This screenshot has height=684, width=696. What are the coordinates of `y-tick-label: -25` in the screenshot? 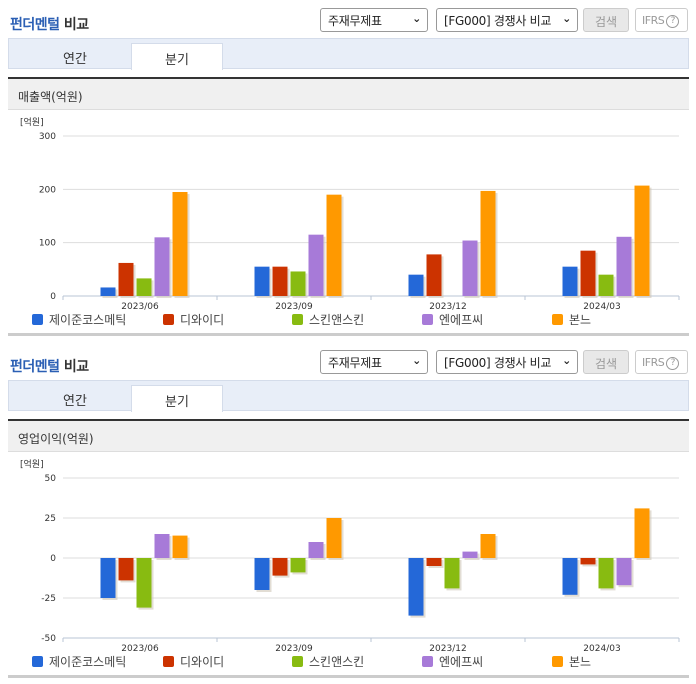 It's located at (48, 599).